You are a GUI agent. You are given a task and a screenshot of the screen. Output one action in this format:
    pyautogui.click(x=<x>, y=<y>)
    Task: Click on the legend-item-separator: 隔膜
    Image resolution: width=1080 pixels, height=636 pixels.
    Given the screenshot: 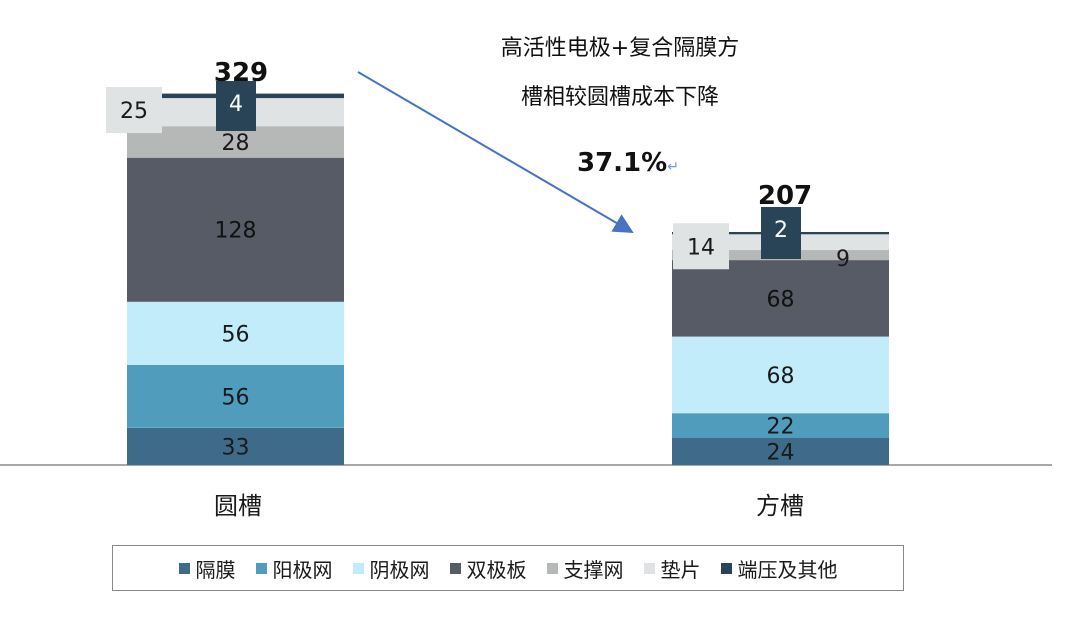 What is the action you would take?
    pyautogui.click(x=207, y=568)
    